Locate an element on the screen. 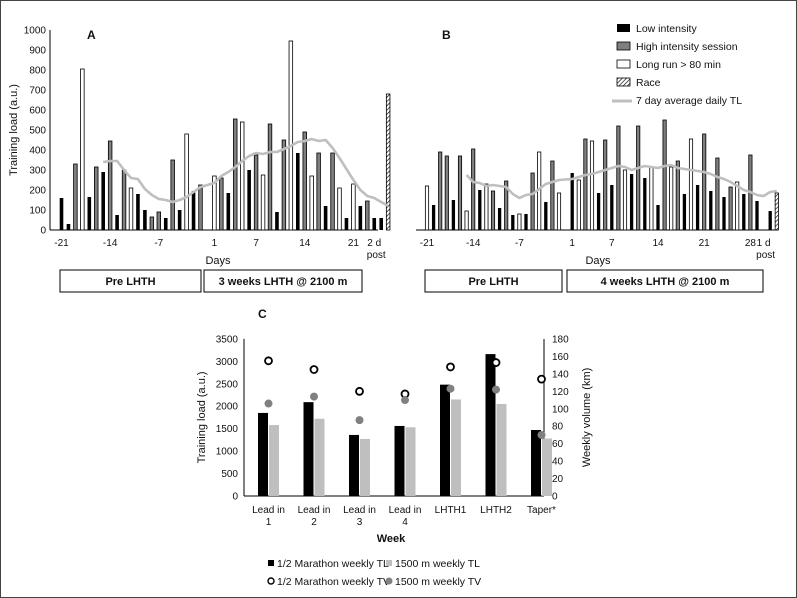 The width and height of the screenshot is (797, 598). marathon-tv-marker is located at coordinates (359, 391).